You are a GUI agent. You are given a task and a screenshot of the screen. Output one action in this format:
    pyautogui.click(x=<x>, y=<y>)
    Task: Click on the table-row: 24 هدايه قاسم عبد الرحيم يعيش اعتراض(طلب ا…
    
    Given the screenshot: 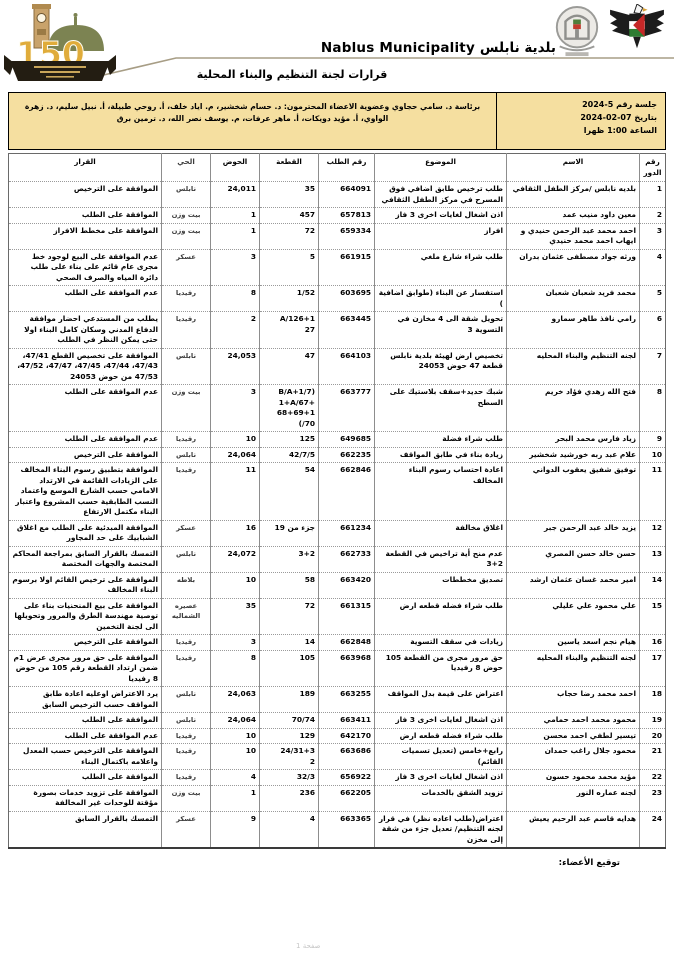 What is the action you would take?
    pyautogui.click(x=337, y=830)
    